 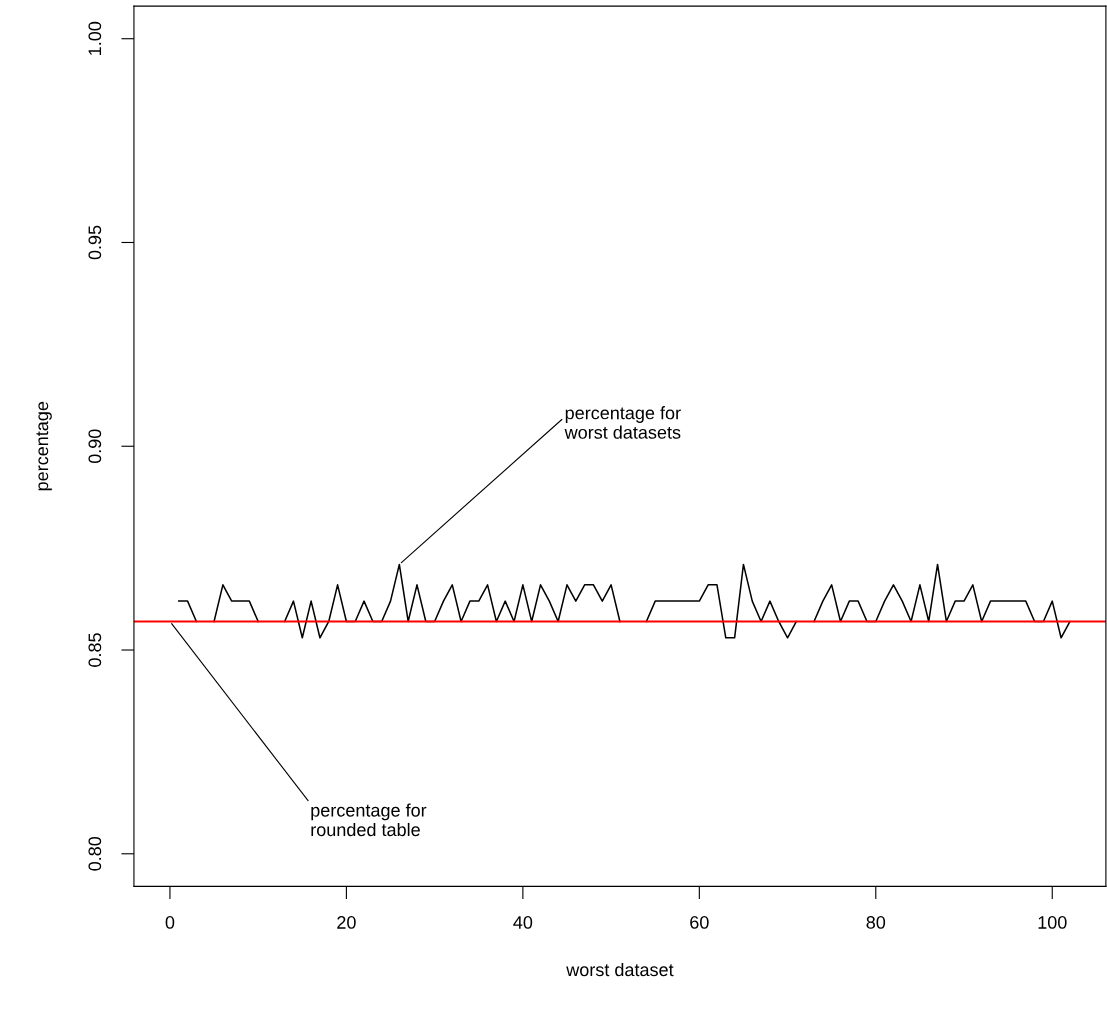 What do you see at coordinates (44, 446) in the screenshot?
I see `y-axis-title: percentage` at bounding box center [44, 446].